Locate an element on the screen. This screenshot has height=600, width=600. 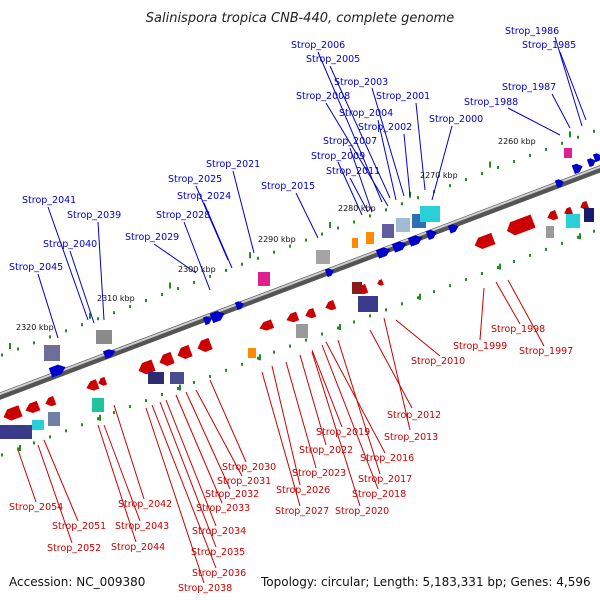
gene-label-strop-2015: Strop_2015 is located at coordinates (288, 186).